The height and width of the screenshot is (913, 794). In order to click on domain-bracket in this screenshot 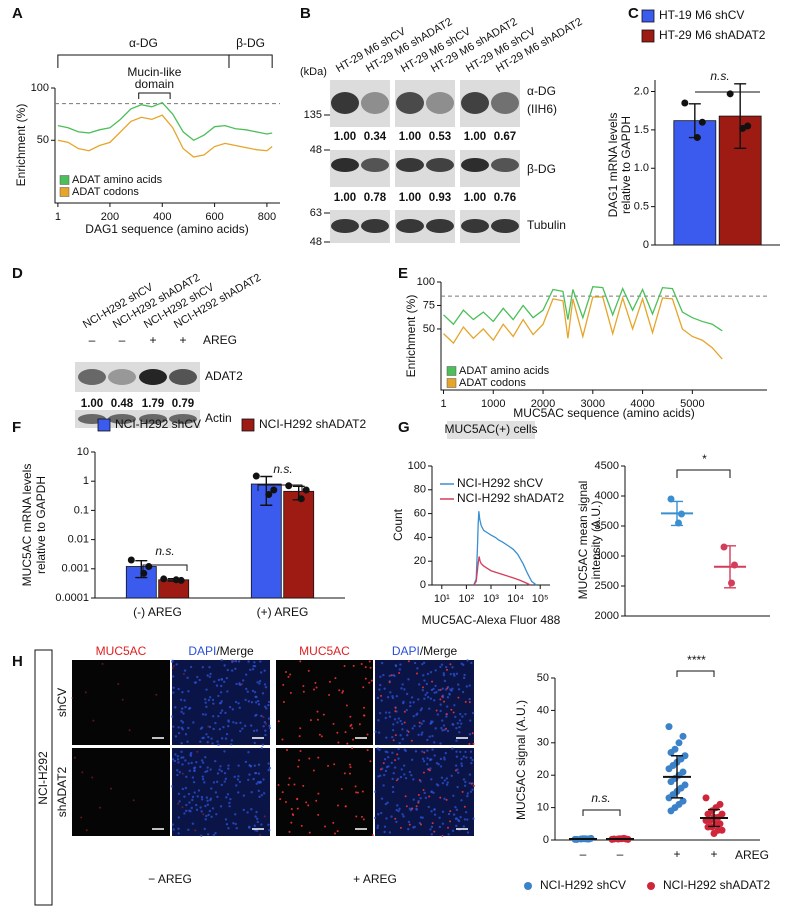, I will do `click(154, 95)`.